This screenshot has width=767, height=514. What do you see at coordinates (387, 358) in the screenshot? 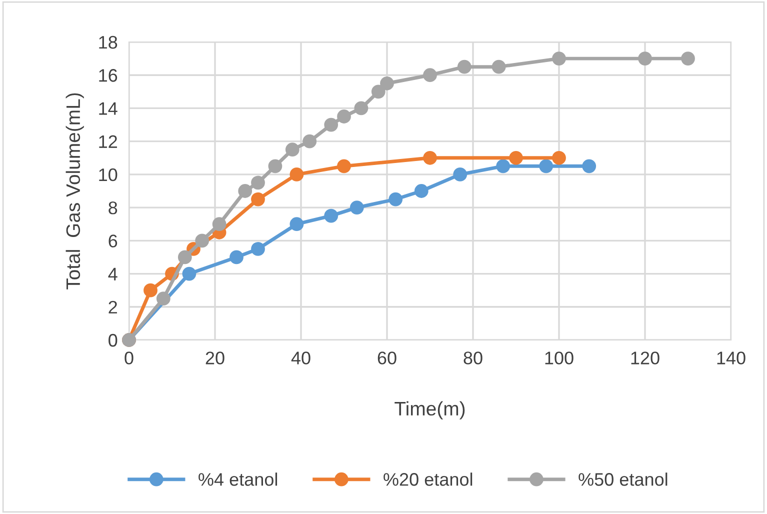
I see `x-tick-label: 60` at bounding box center [387, 358].